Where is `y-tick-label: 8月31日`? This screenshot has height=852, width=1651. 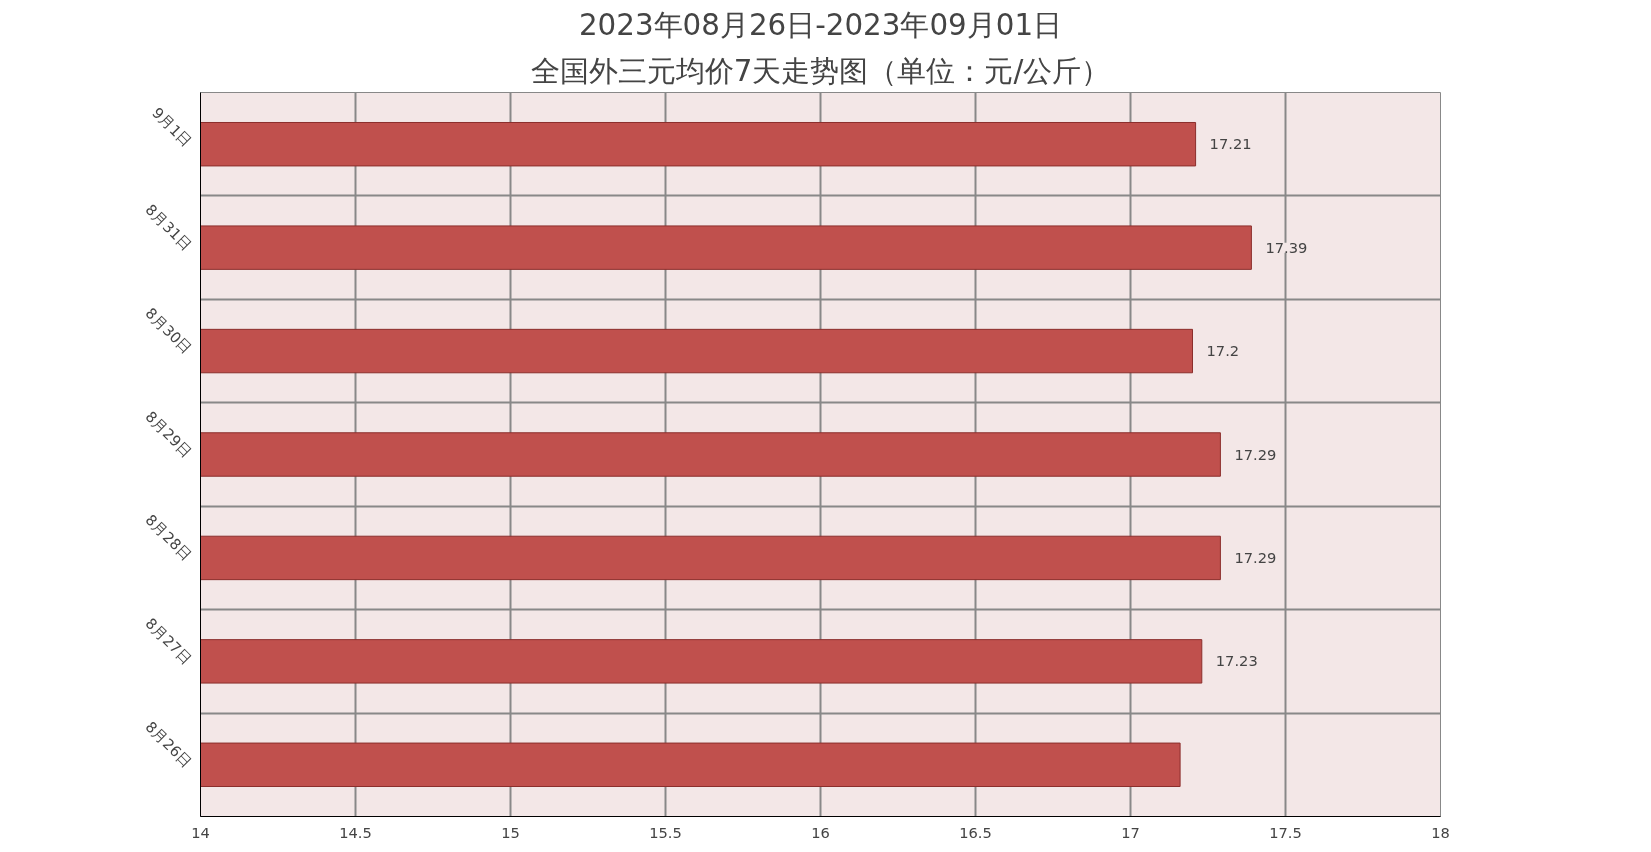
y-tick-label: 8月31日 is located at coordinates (169, 227).